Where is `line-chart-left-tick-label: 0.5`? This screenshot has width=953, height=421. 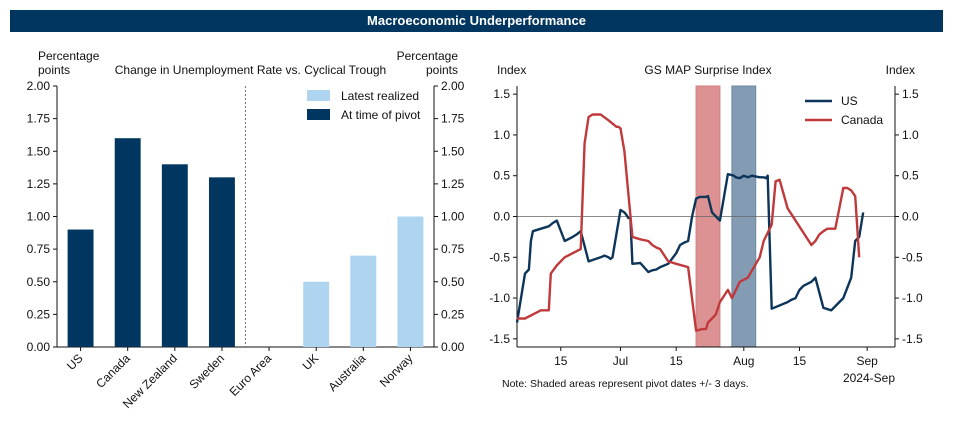 line-chart-left-tick-label: 0.5 is located at coordinates (501, 176).